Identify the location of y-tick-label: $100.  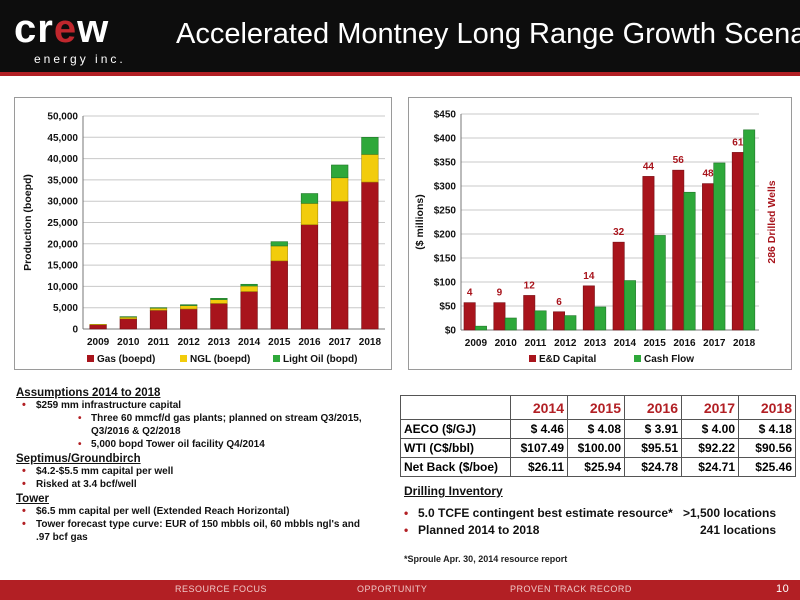
(445, 283).